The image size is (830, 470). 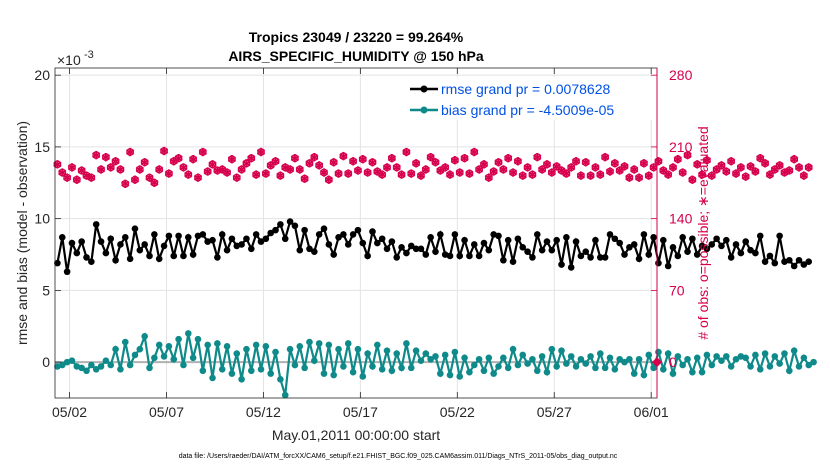 What do you see at coordinates (681, 219) in the screenshot?
I see `y2-tick-label: 140` at bounding box center [681, 219].